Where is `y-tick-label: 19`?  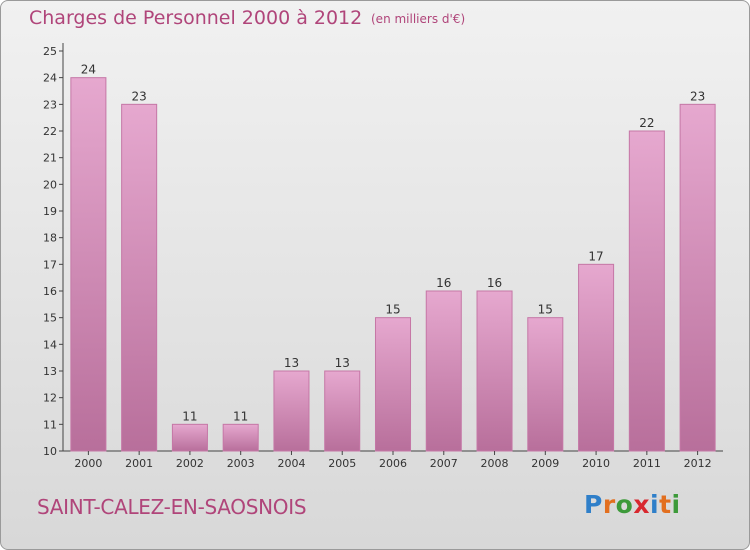 y-tick-label: 19 is located at coordinates (50, 211).